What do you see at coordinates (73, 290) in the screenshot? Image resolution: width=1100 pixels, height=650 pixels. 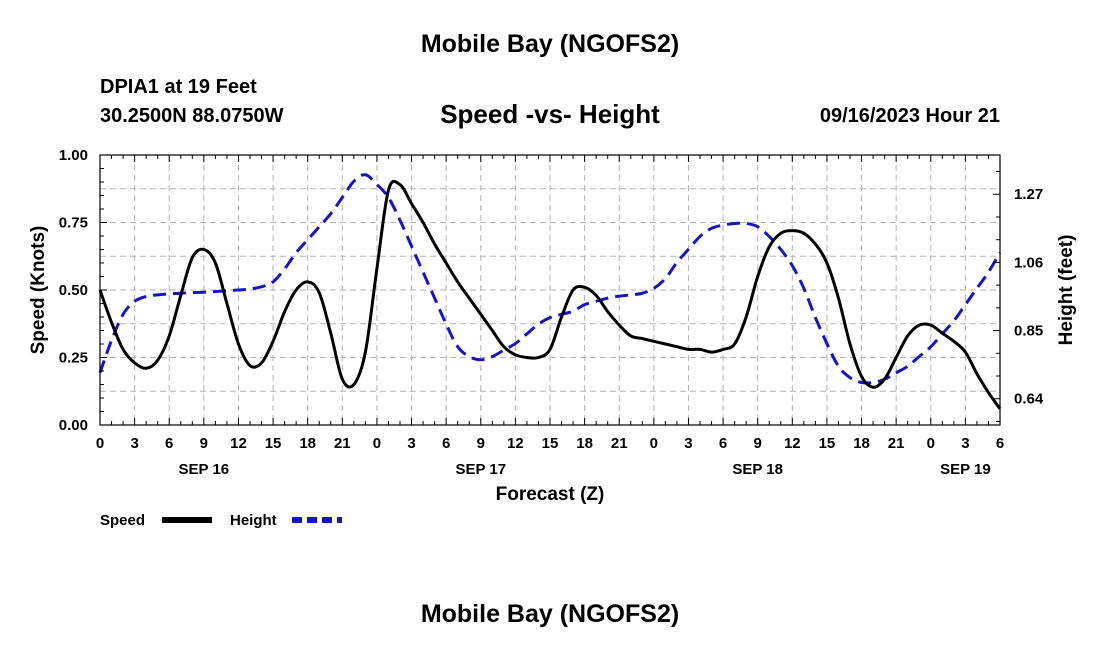 I see `y-tick-label: 0.50` at bounding box center [73, 290].